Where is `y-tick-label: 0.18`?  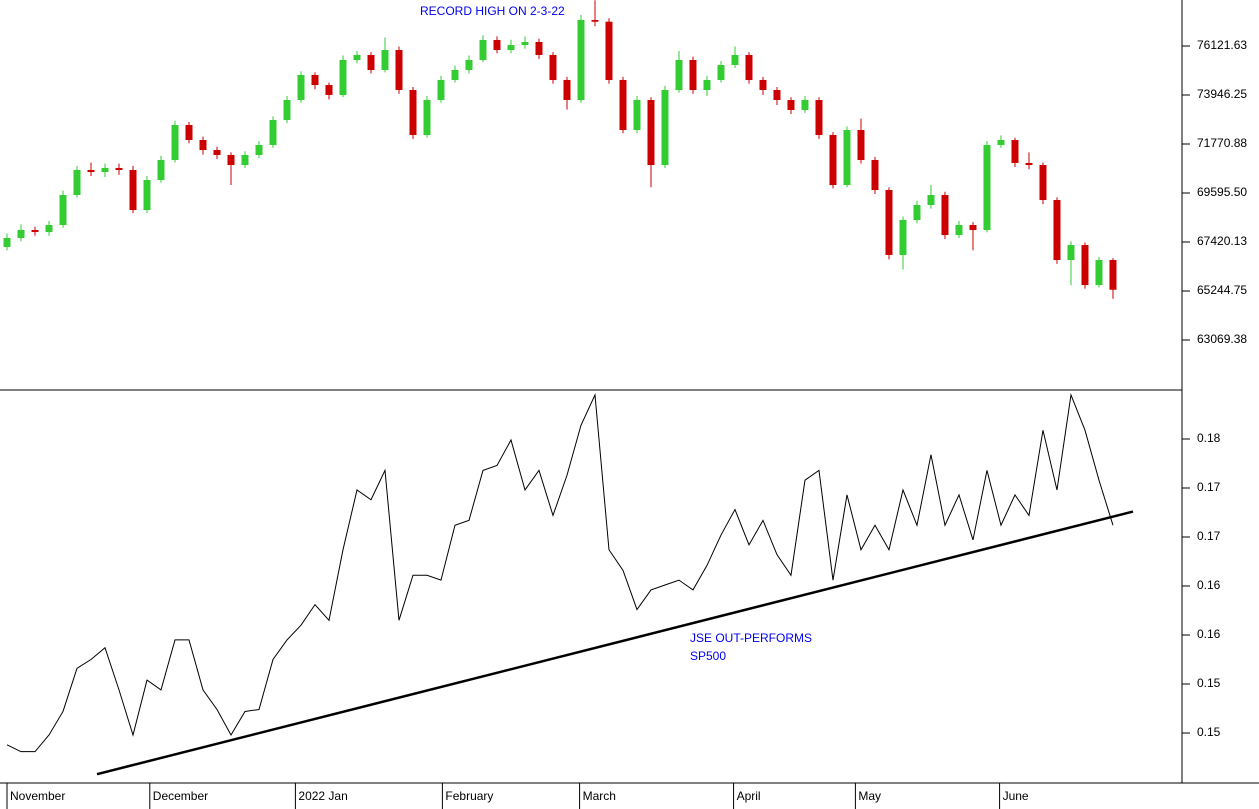 y-tick-label: 0.18 is located at coordinates (1209, 438).